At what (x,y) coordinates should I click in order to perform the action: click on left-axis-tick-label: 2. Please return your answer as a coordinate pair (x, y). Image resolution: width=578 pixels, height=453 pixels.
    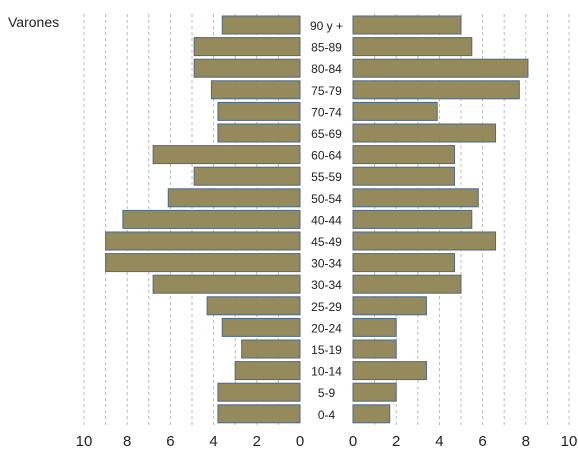
    Looking at the image, I should click on (257, 441).